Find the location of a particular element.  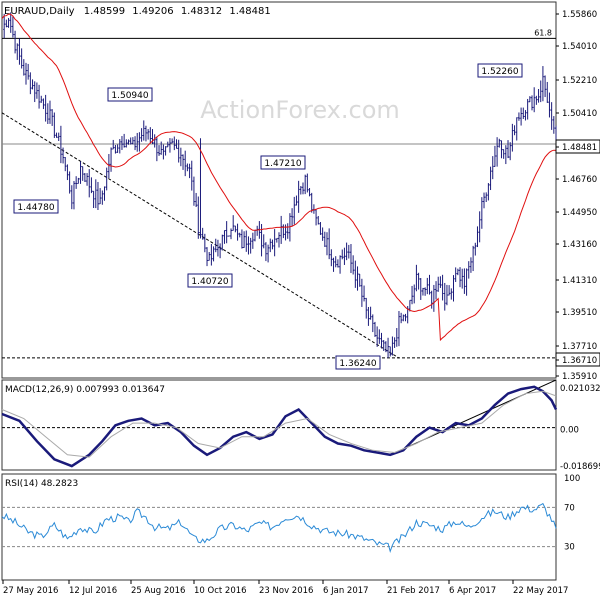

header-high: 1.49206 is located at coordinates (152, 11).